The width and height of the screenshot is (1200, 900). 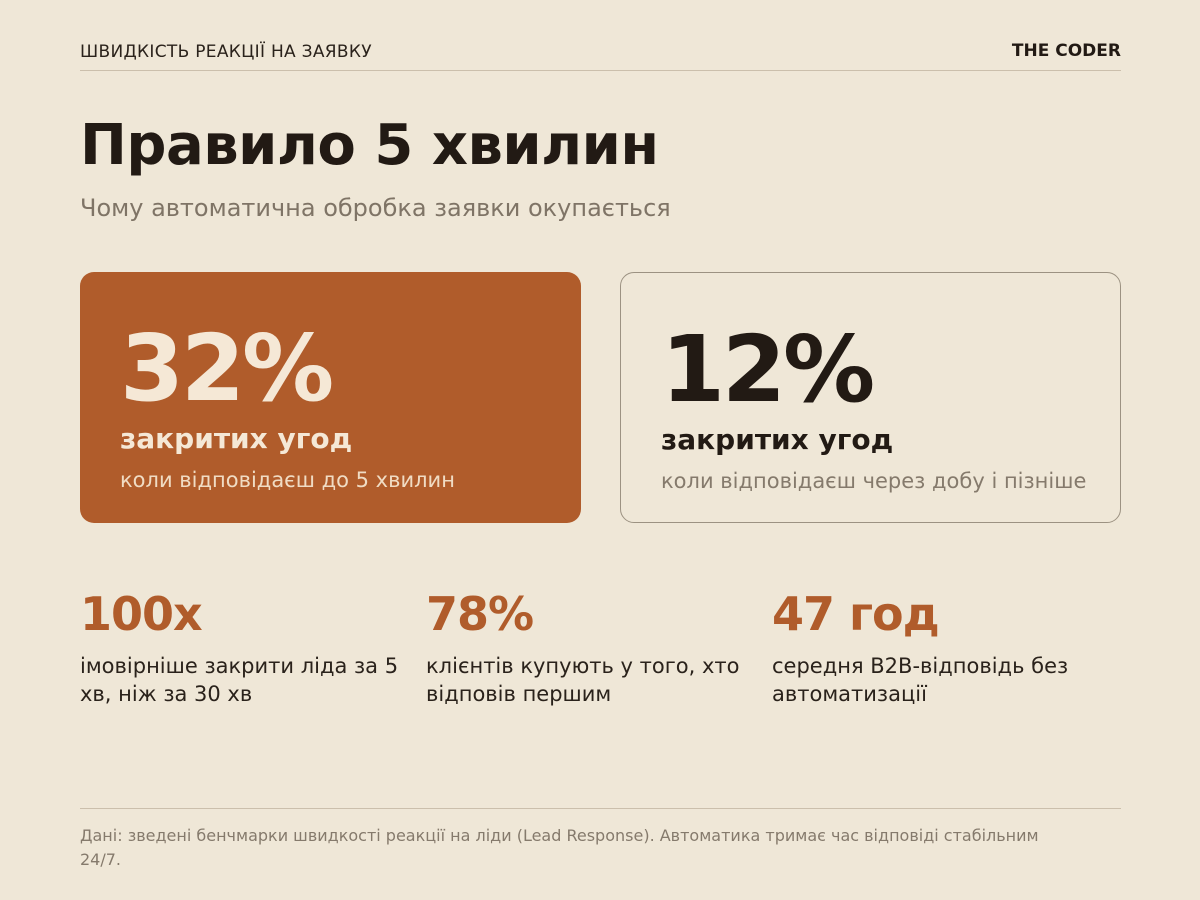 I want to click on stat-description: середня B2B-відповідь без автоматизації, so click(x=920, y=680).